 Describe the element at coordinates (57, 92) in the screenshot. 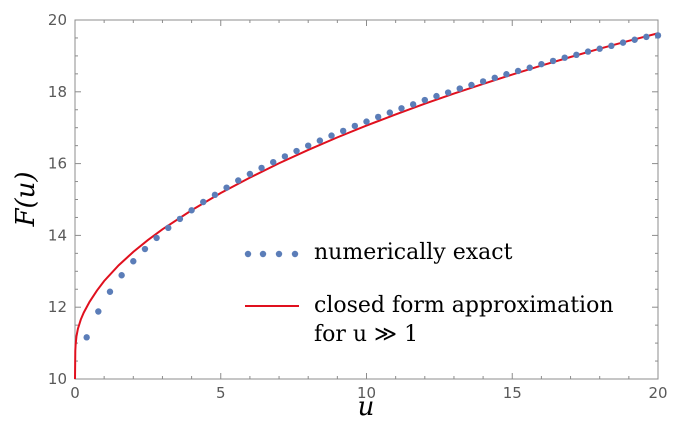

I see `y-tick-label: 18` at that location.